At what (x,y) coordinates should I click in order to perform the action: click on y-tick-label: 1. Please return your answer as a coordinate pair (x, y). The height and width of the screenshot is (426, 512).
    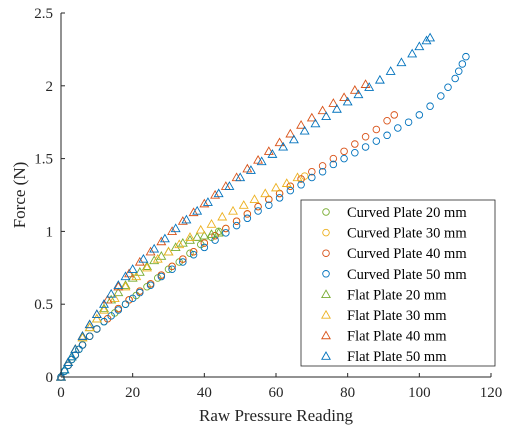
    Looking at the image, I should click on (50, 232).